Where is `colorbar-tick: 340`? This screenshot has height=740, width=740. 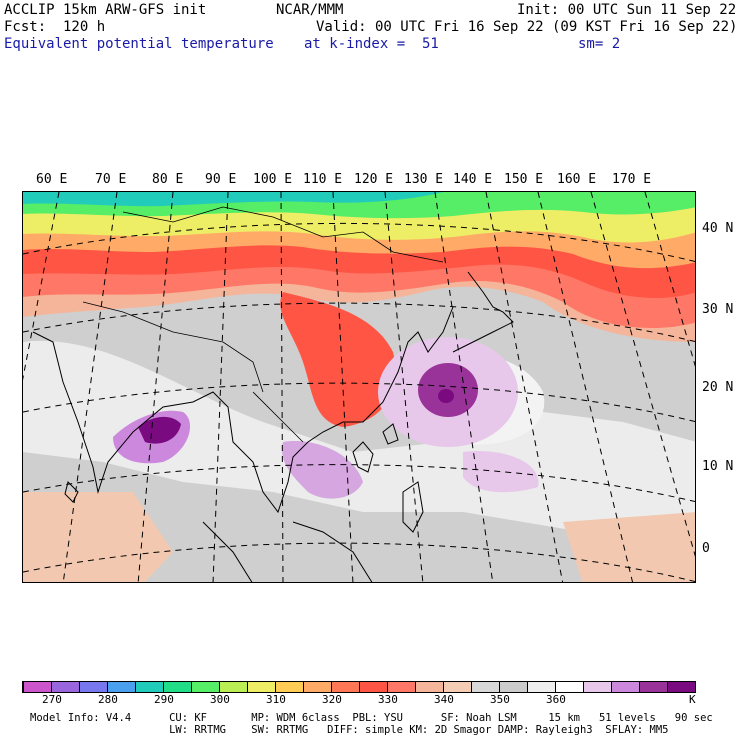 colorbar-tick: 340 is located at coordinates (444, 699).